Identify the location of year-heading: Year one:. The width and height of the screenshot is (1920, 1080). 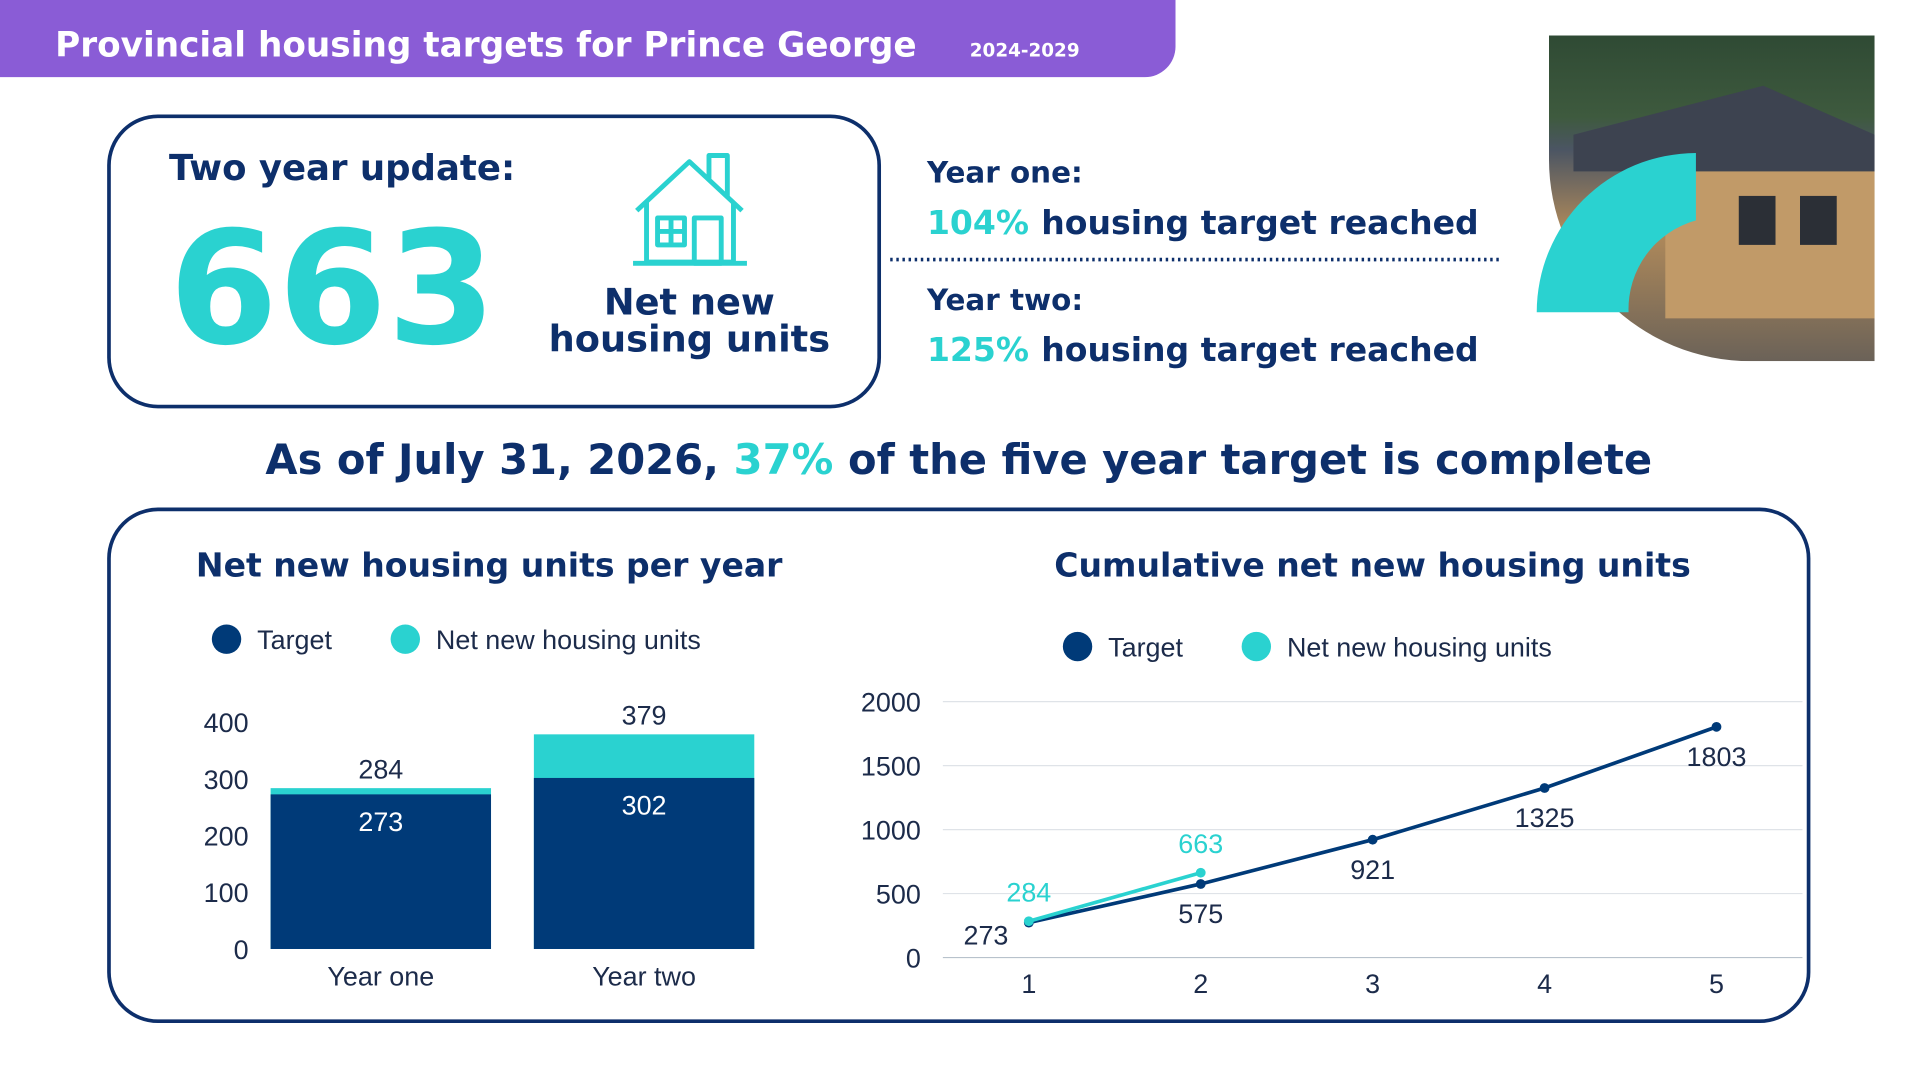
(1004, 172).